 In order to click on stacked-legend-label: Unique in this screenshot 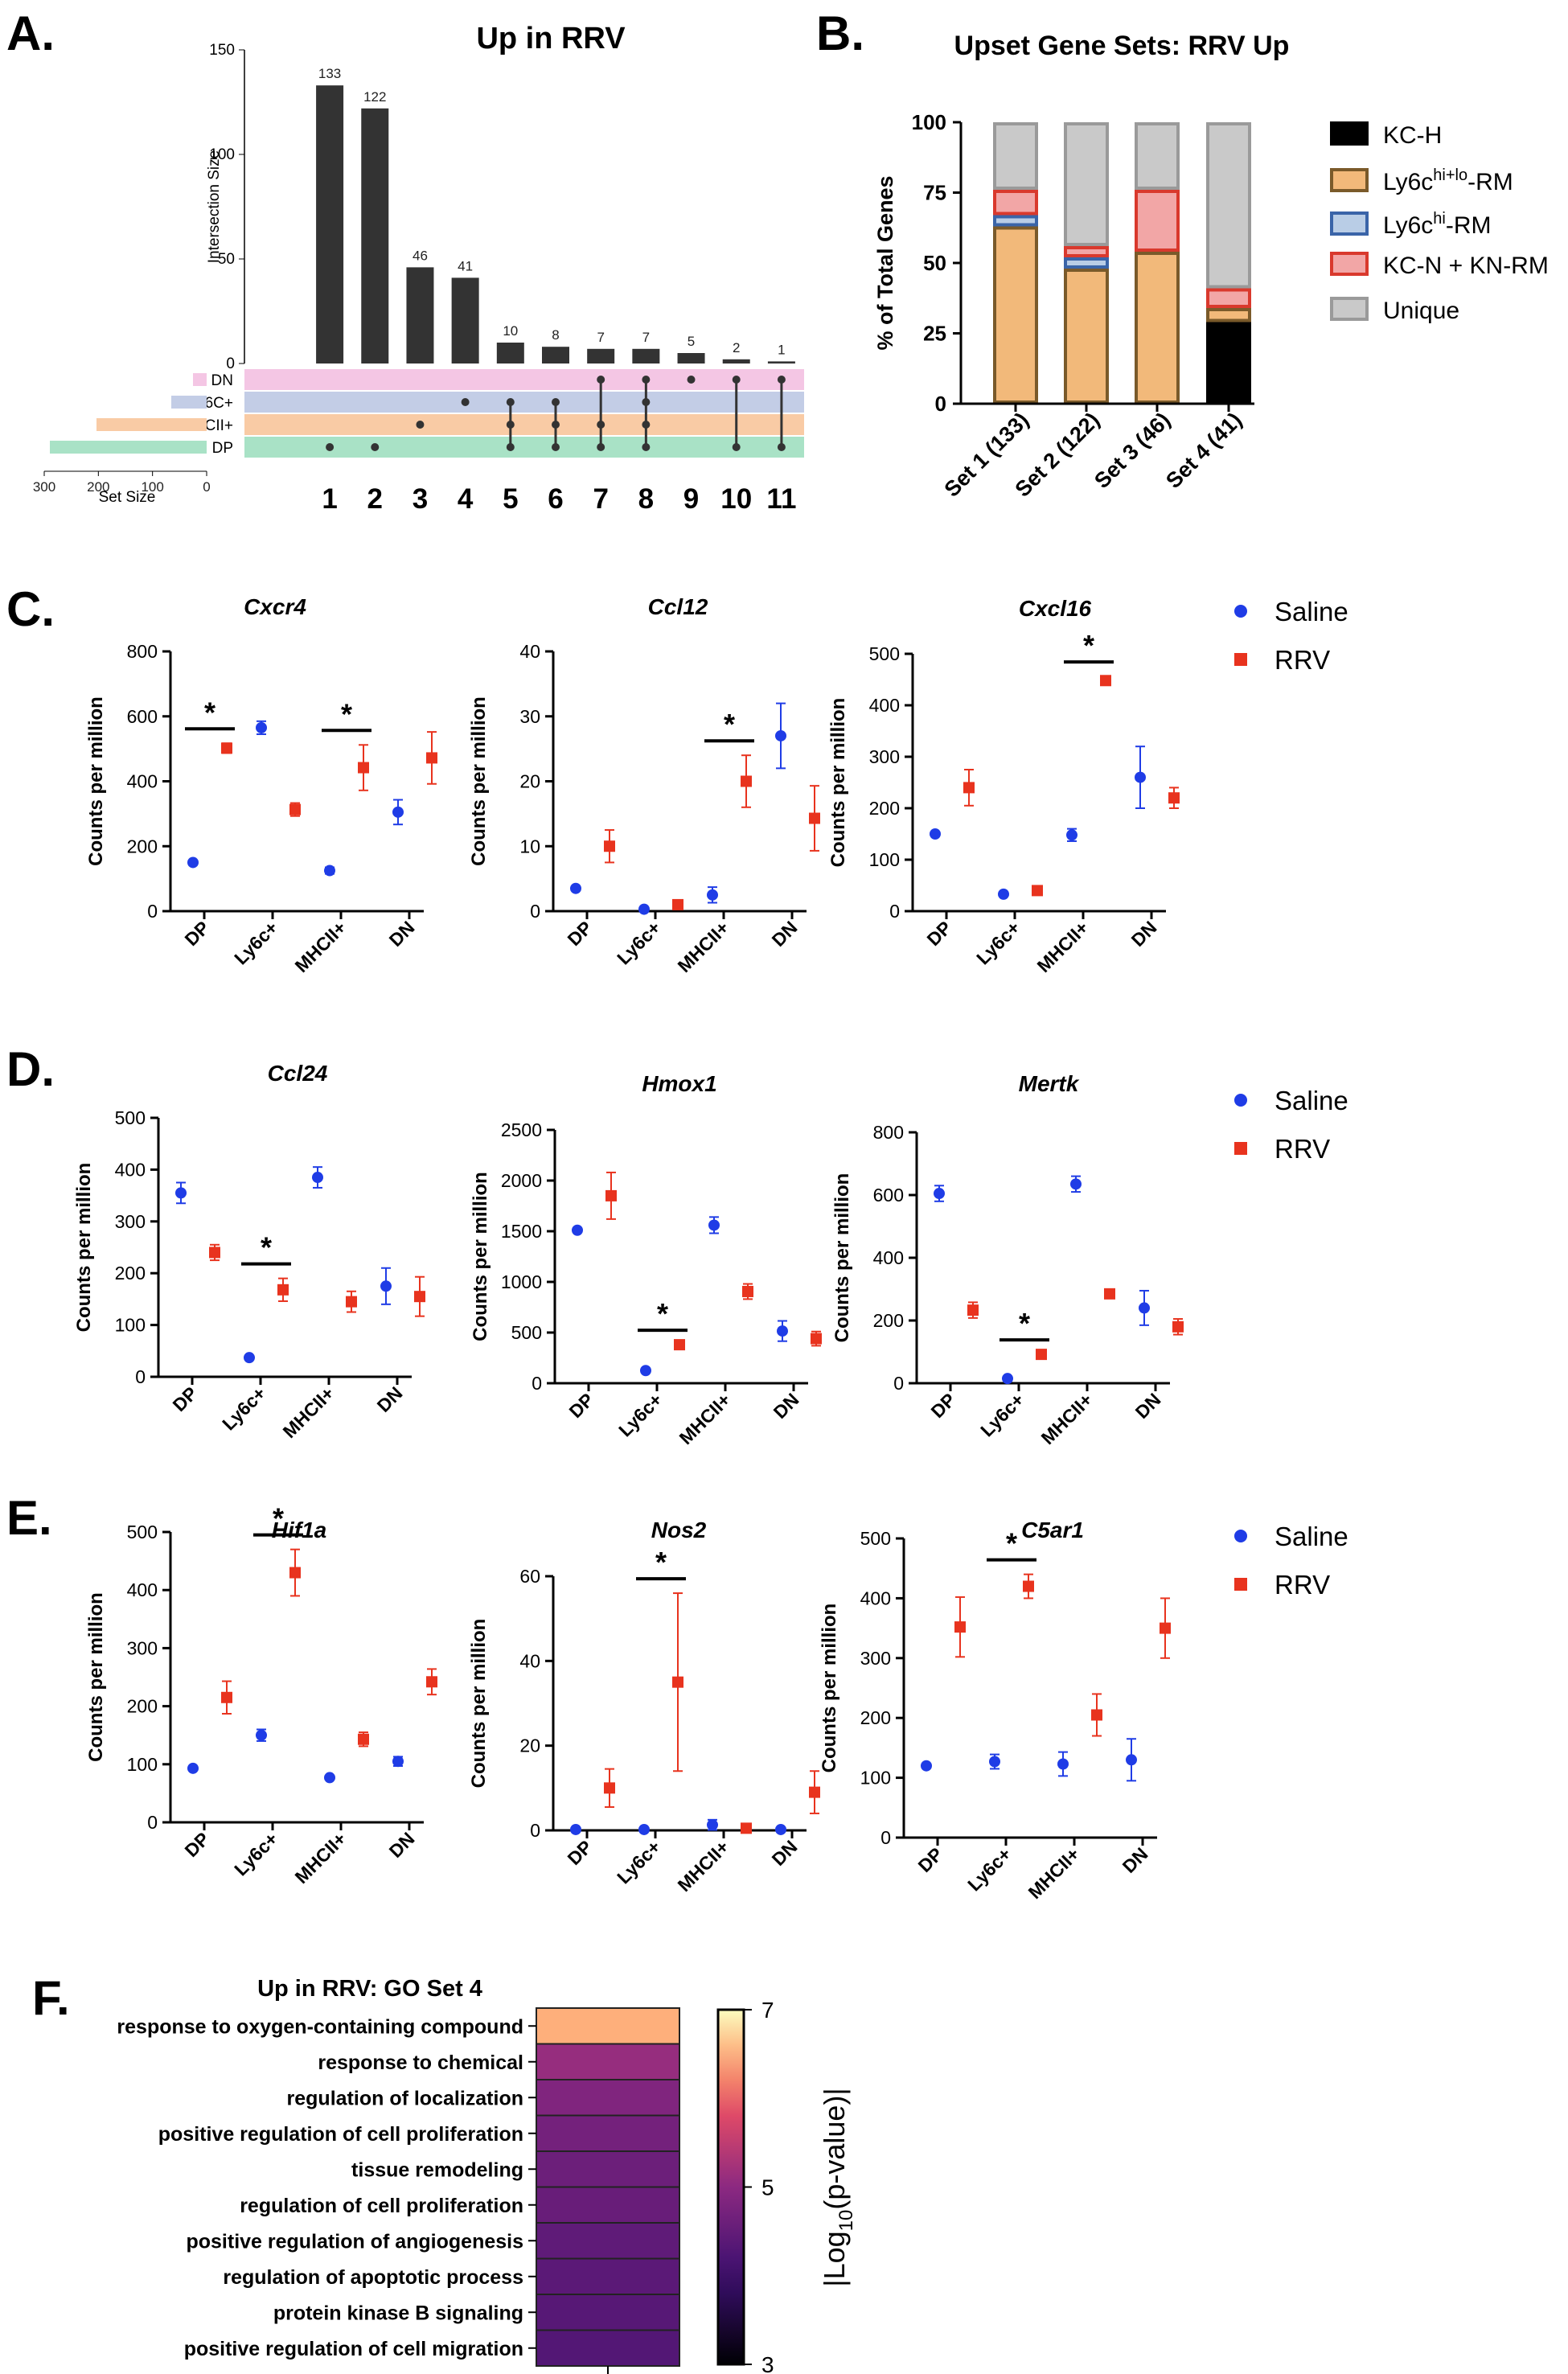, I will do `click(1421, 311)`.